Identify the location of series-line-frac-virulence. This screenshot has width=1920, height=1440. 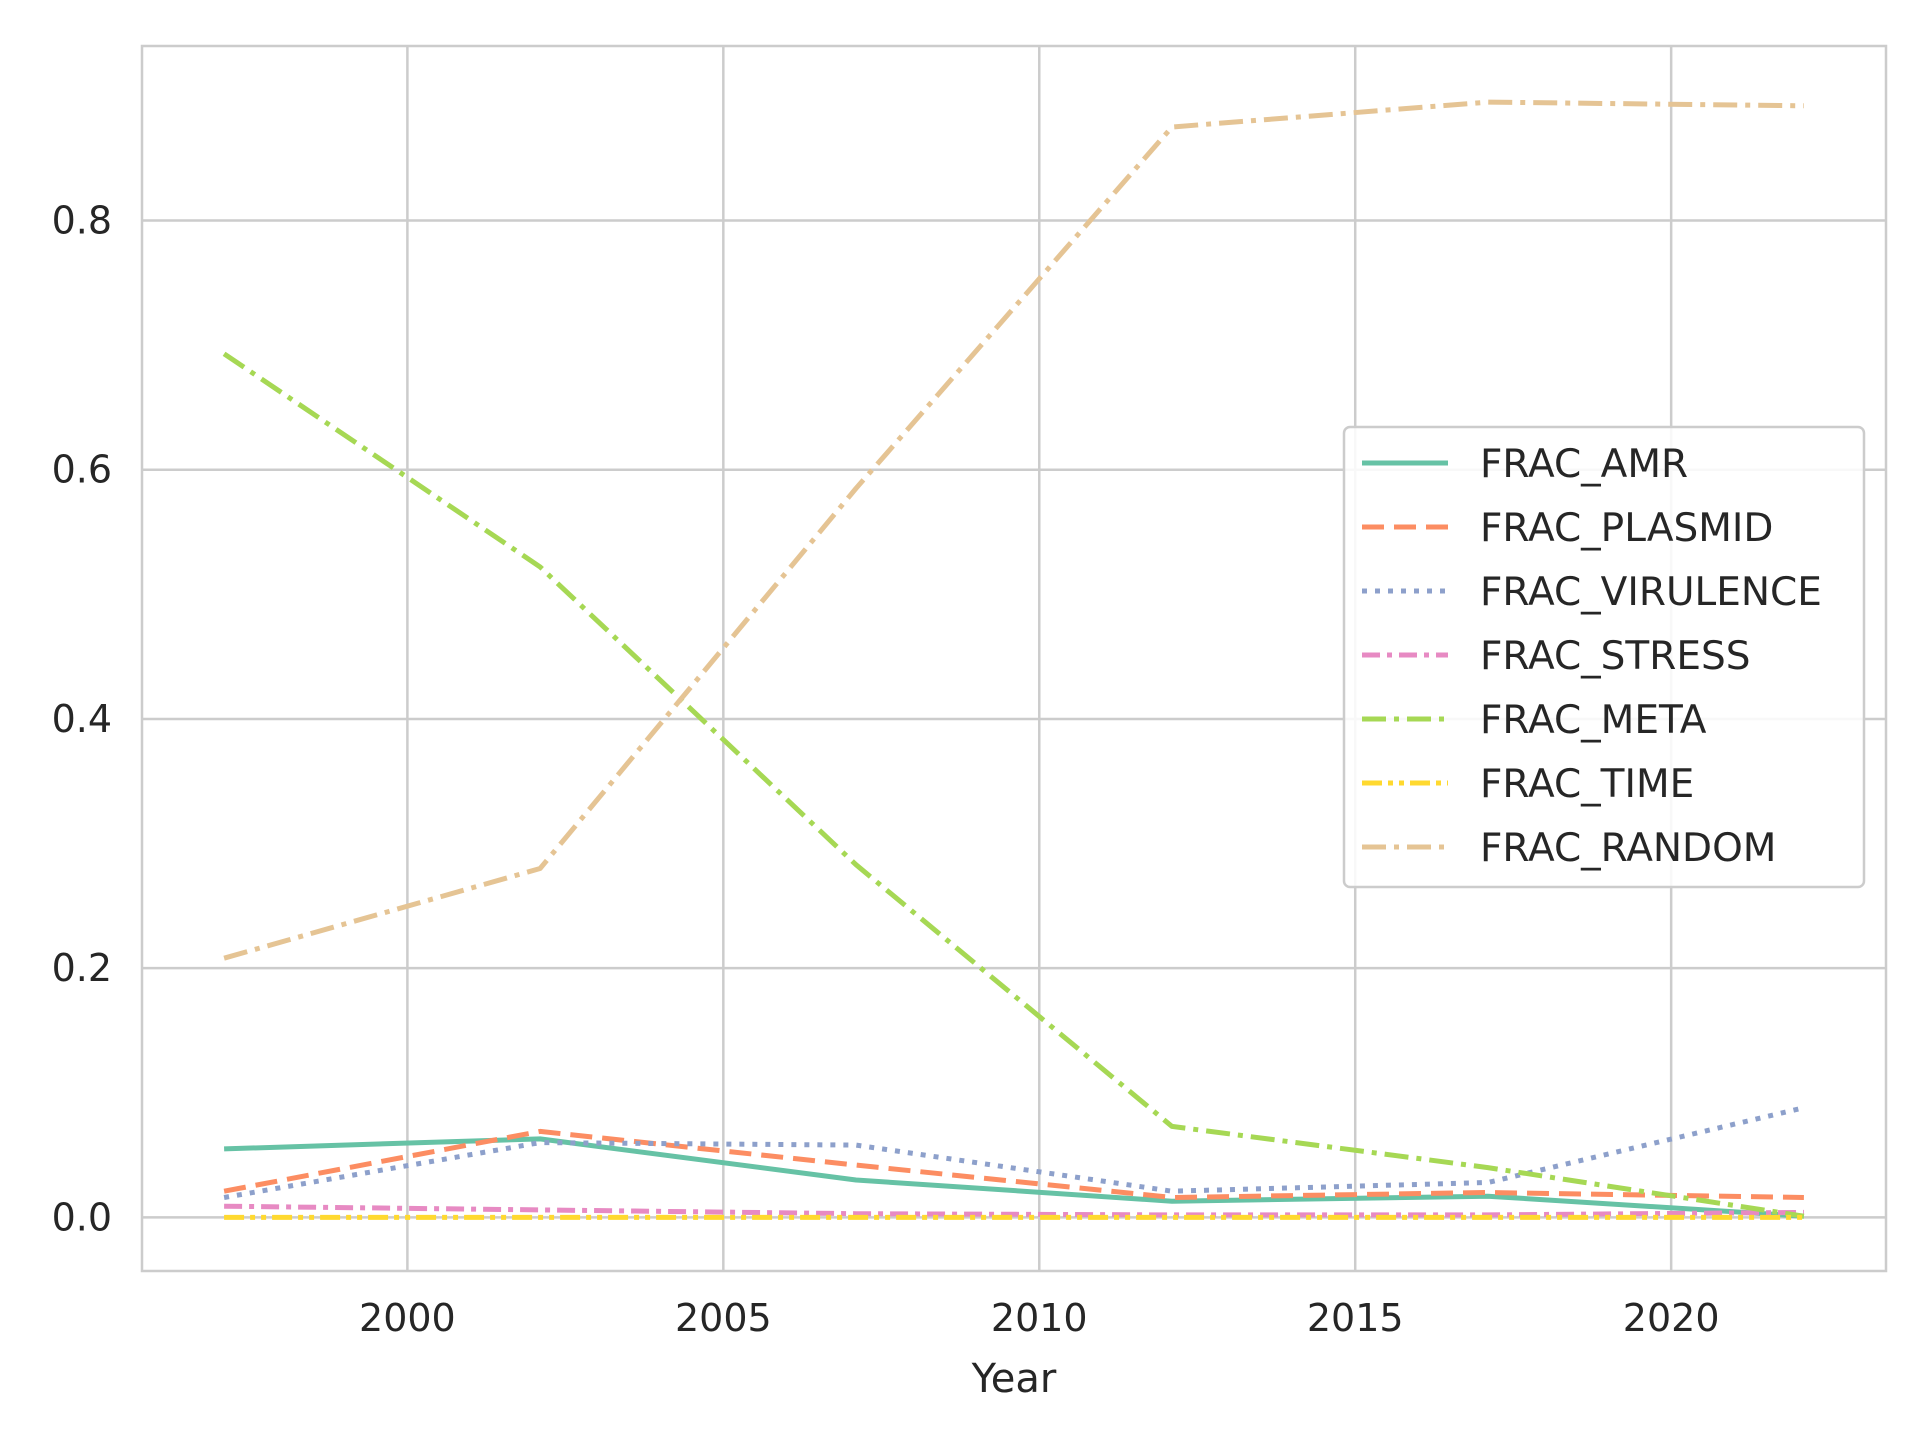
(1014, 1152).